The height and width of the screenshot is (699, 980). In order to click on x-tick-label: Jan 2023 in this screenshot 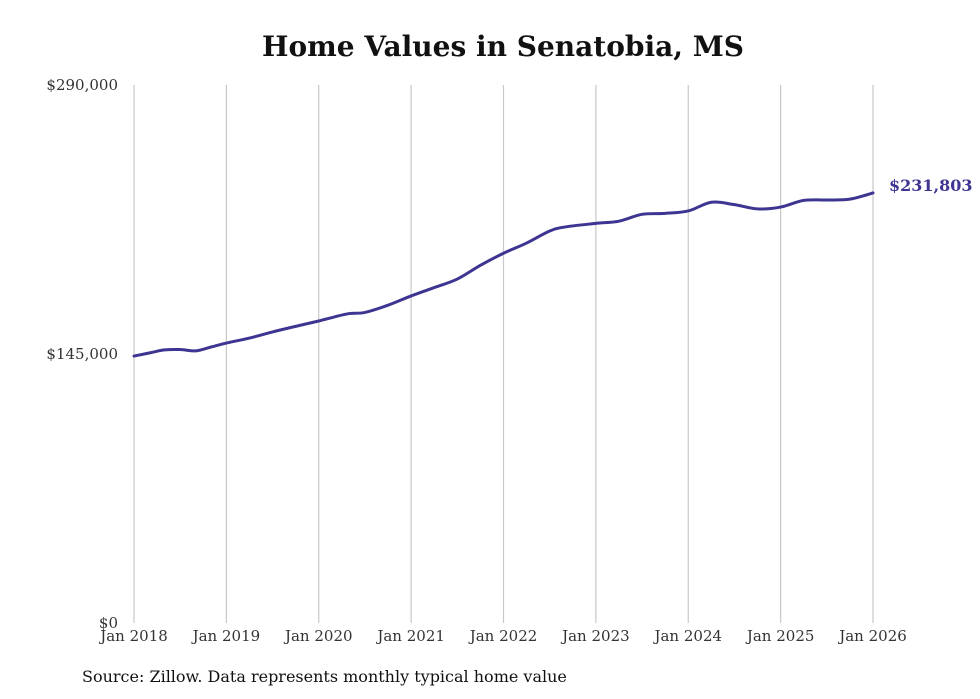, I will do `click(595, 636)`.